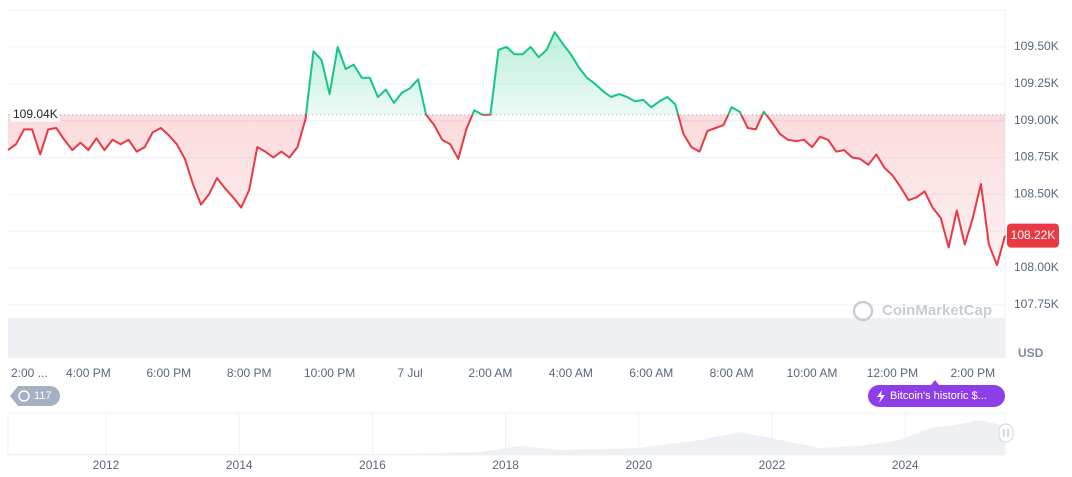 The width and height of the screenshot is (1072, 477). Describe the element at coordinates (1036, 157) in the screenshot. I see `y-tick-label: 108.75K` at that location.